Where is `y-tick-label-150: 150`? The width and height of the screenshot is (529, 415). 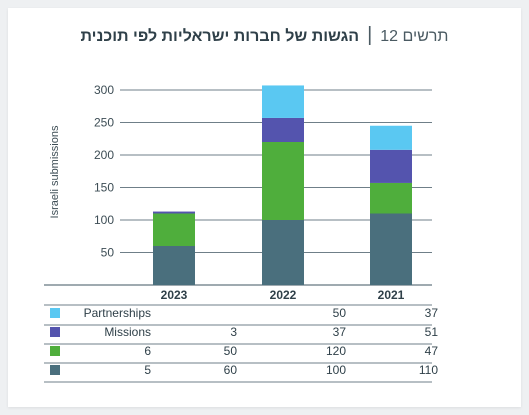 y-tick-label-150: 150 is located at coordinates (104, 188).